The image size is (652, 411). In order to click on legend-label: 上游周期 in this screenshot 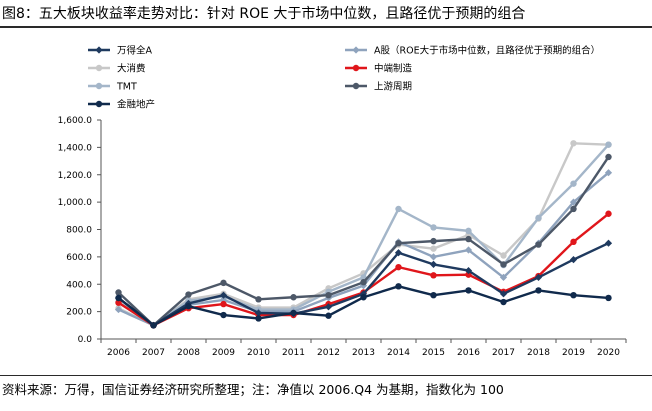, I will do `click(393, 87)`.